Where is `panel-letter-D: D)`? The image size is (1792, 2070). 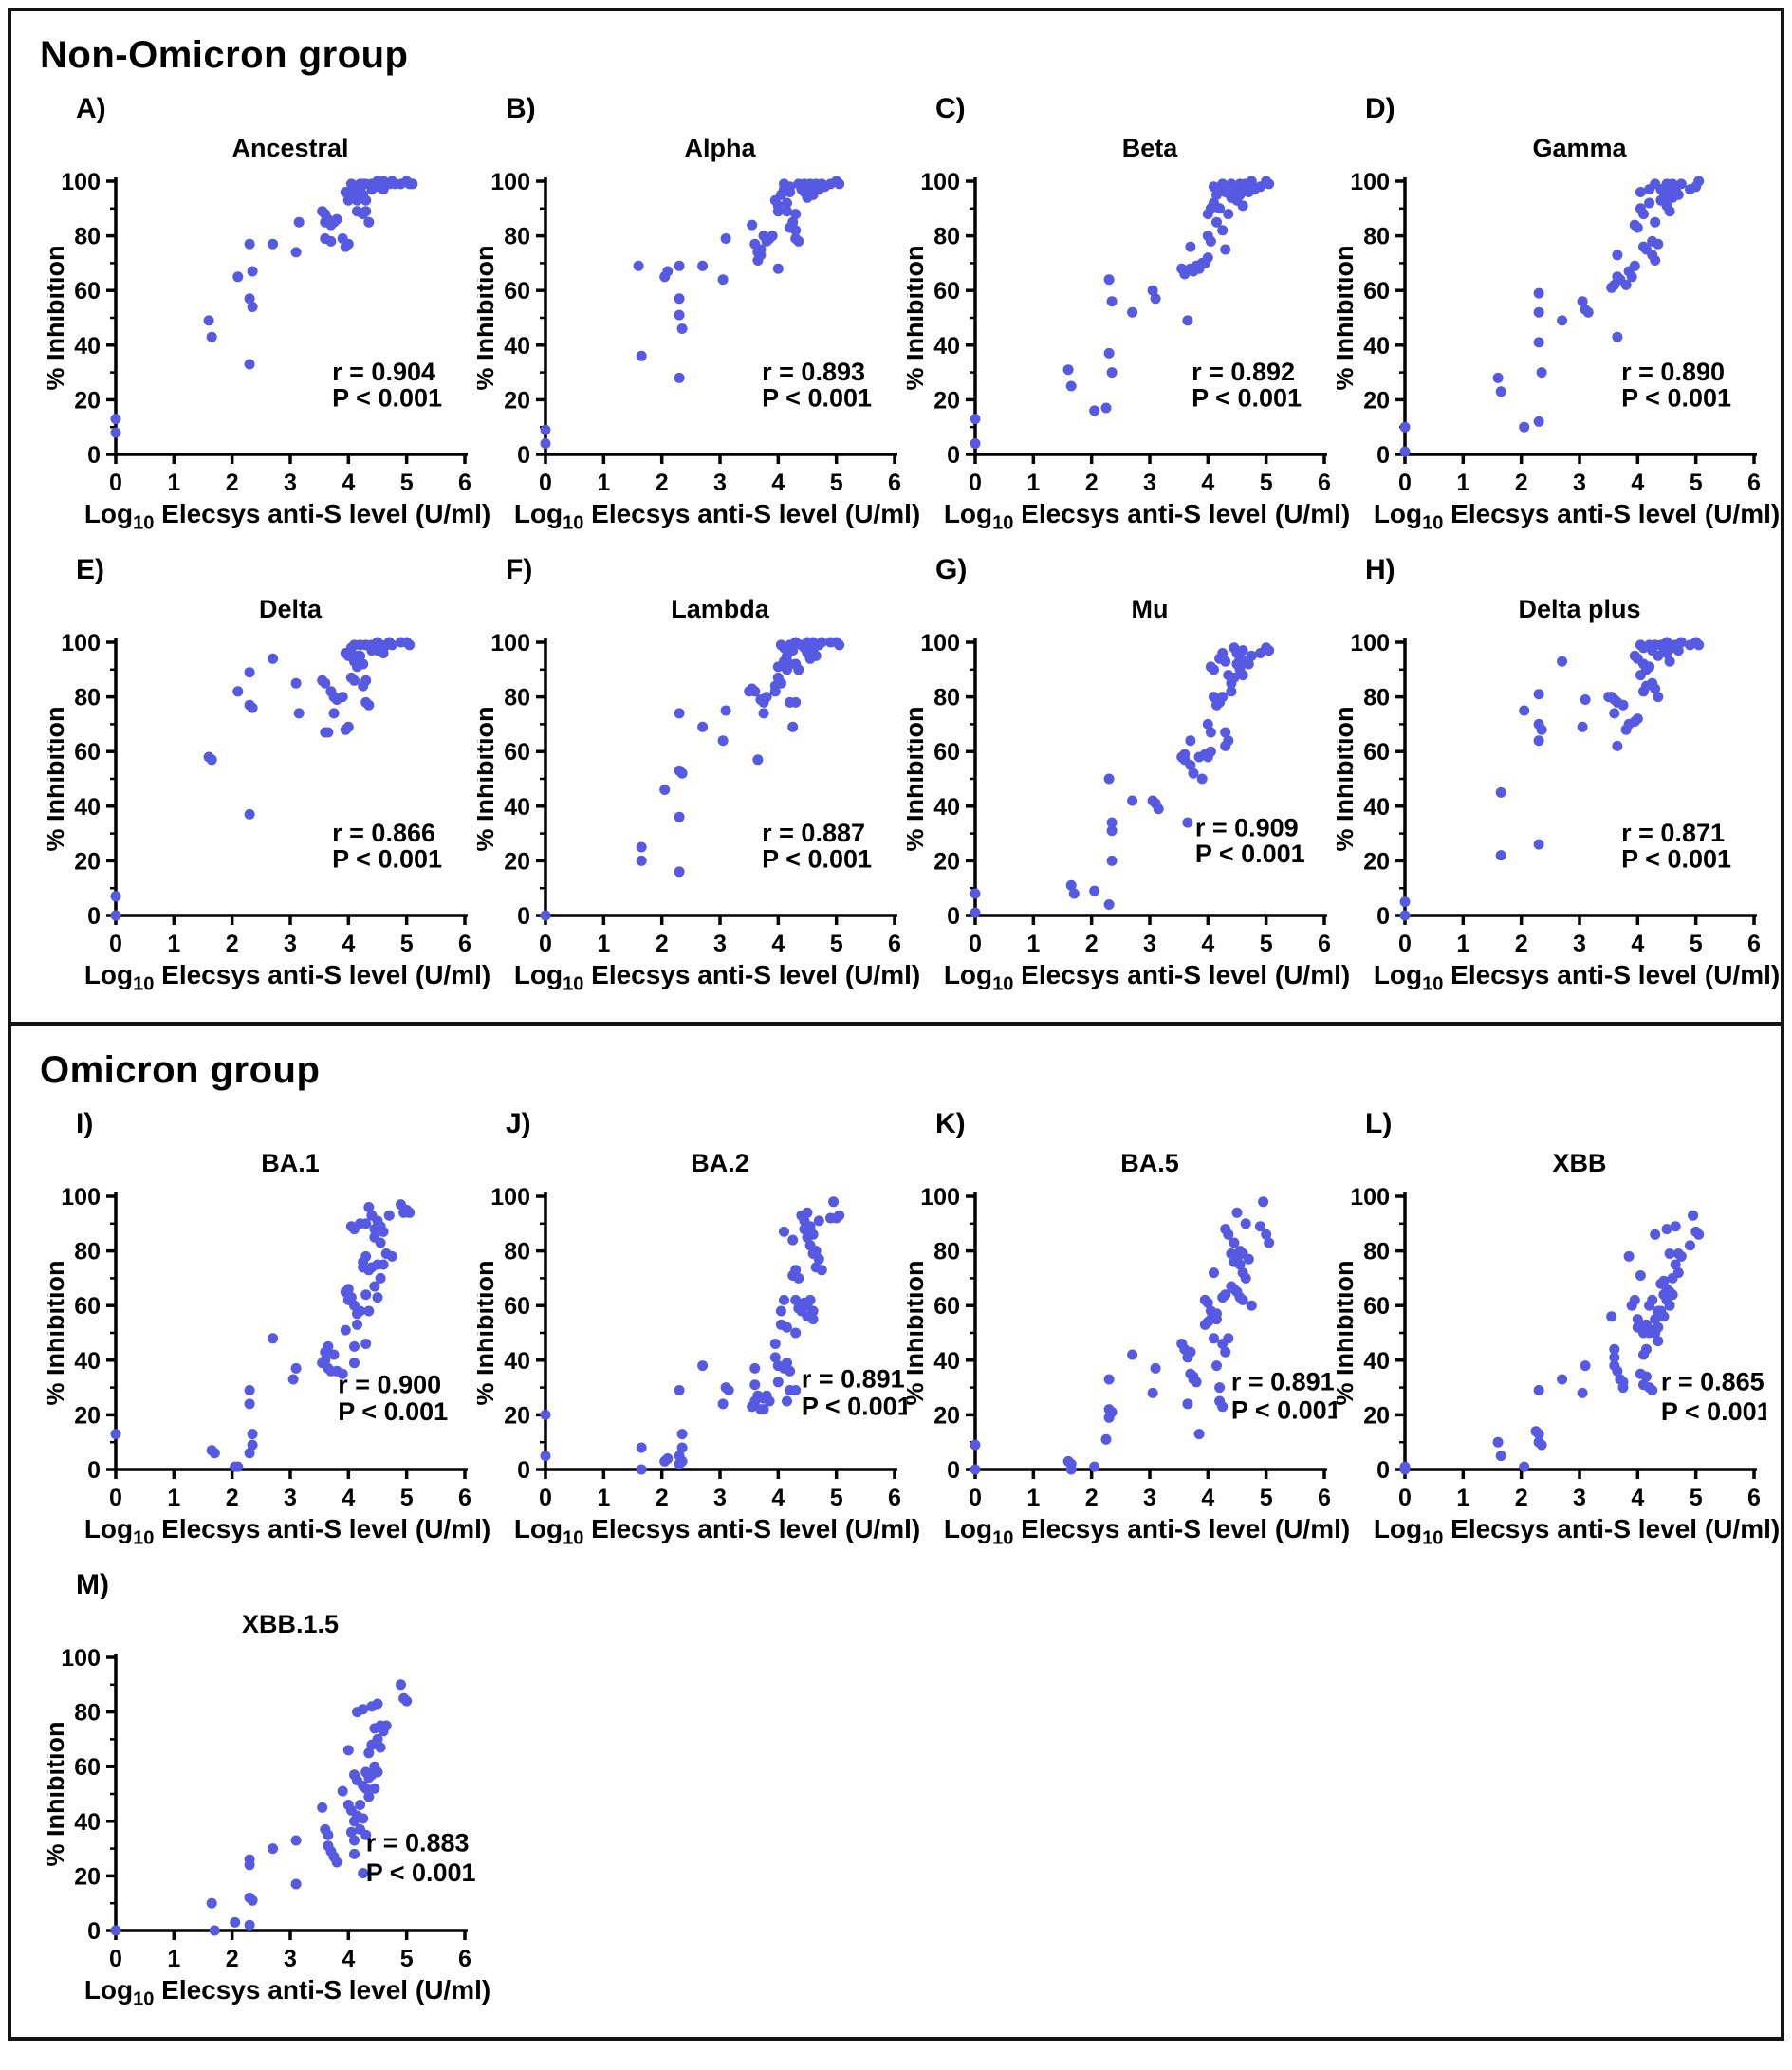
panel-letter-D: D) is located at coordinates (1380, 109).